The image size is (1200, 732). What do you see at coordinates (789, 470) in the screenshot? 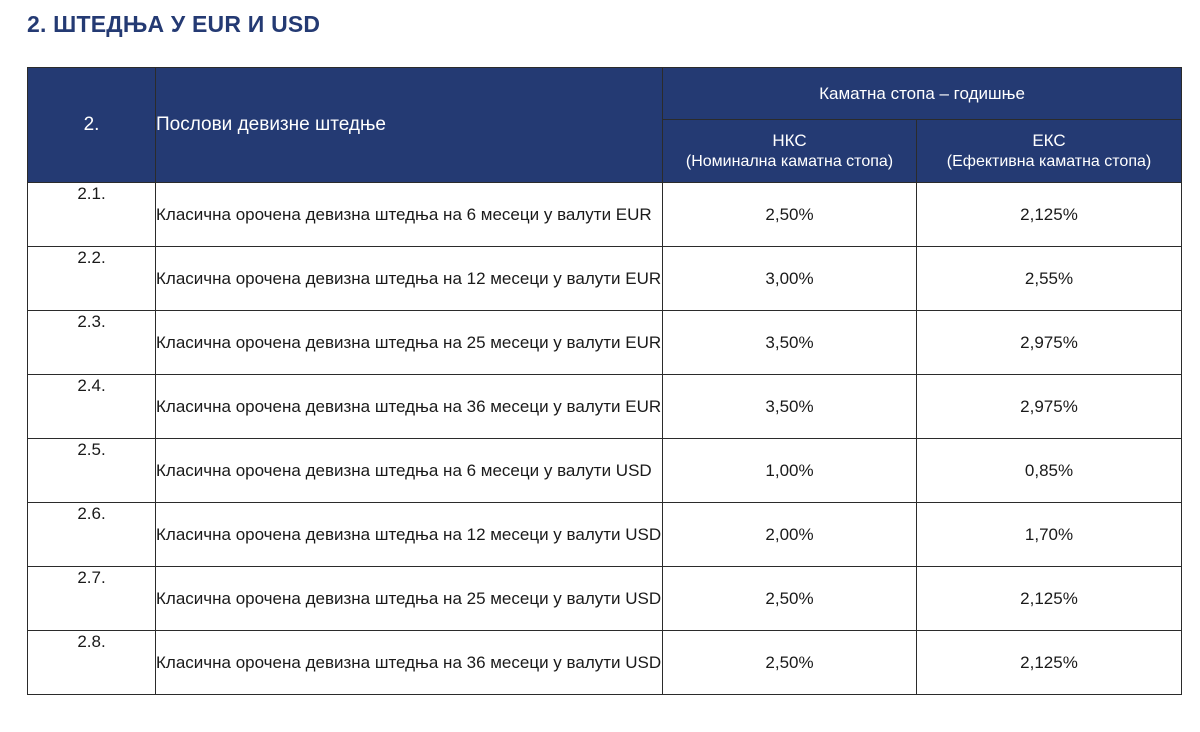
I see `row-nks-rate: 1,00%` at bounding box center [789, 470].